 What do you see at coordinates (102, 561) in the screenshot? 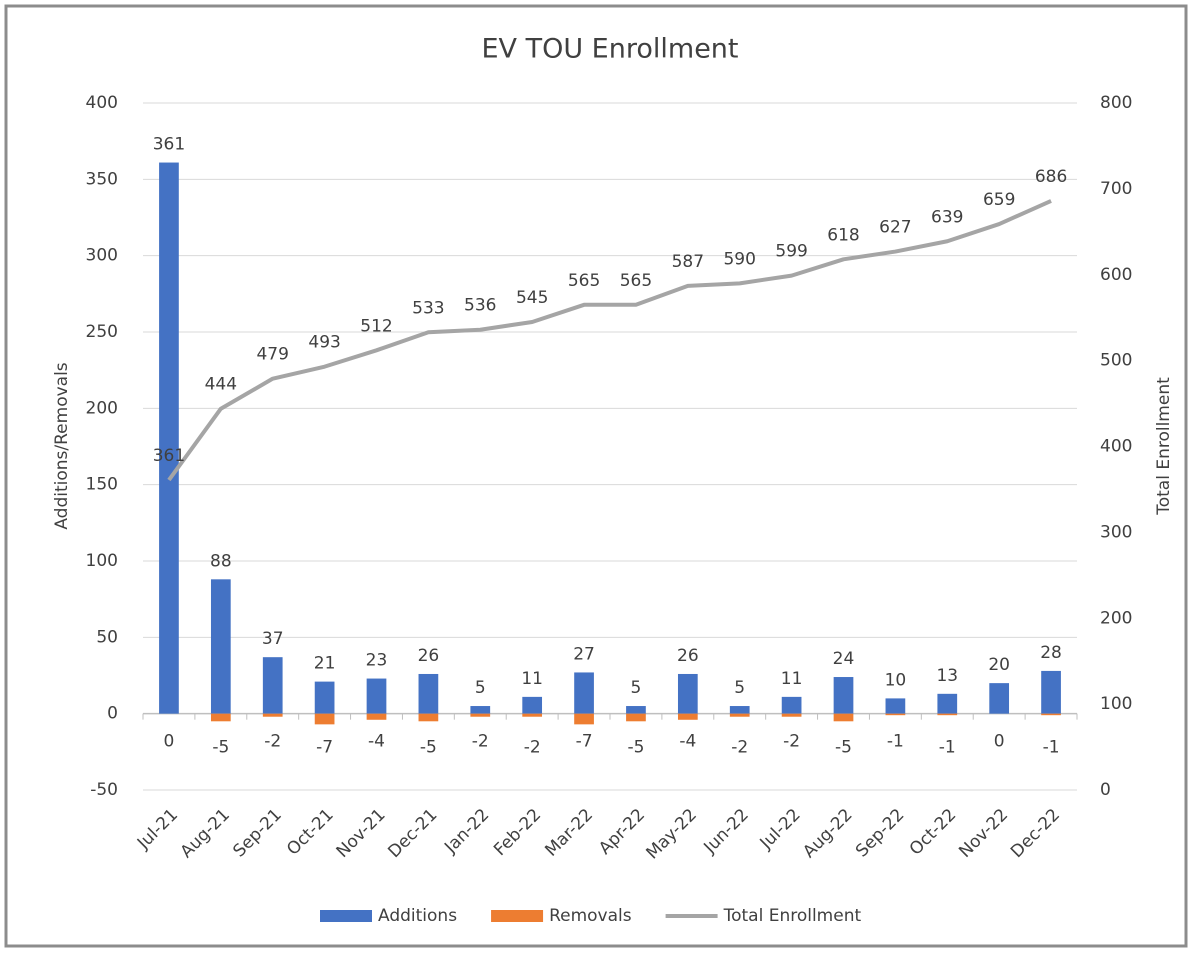
I see `y-tick-label: 100` at bounding box center [102, 561].